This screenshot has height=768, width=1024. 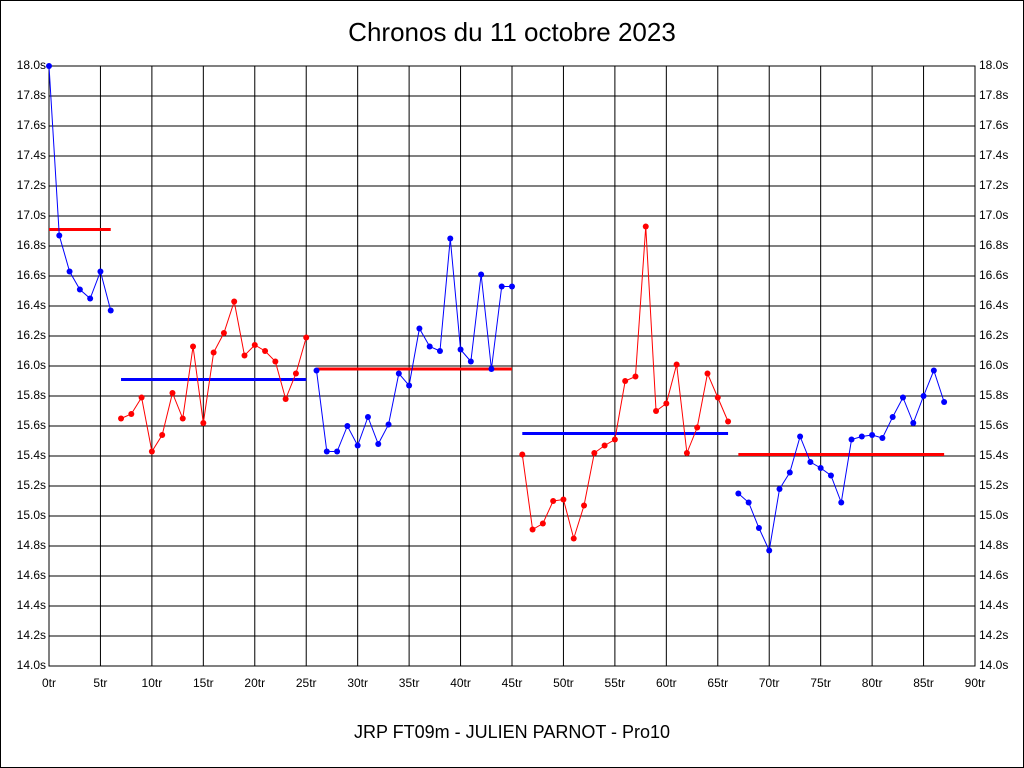 I want to click on y-tick-label-right: 17.4s, so click(x=993, y=155).